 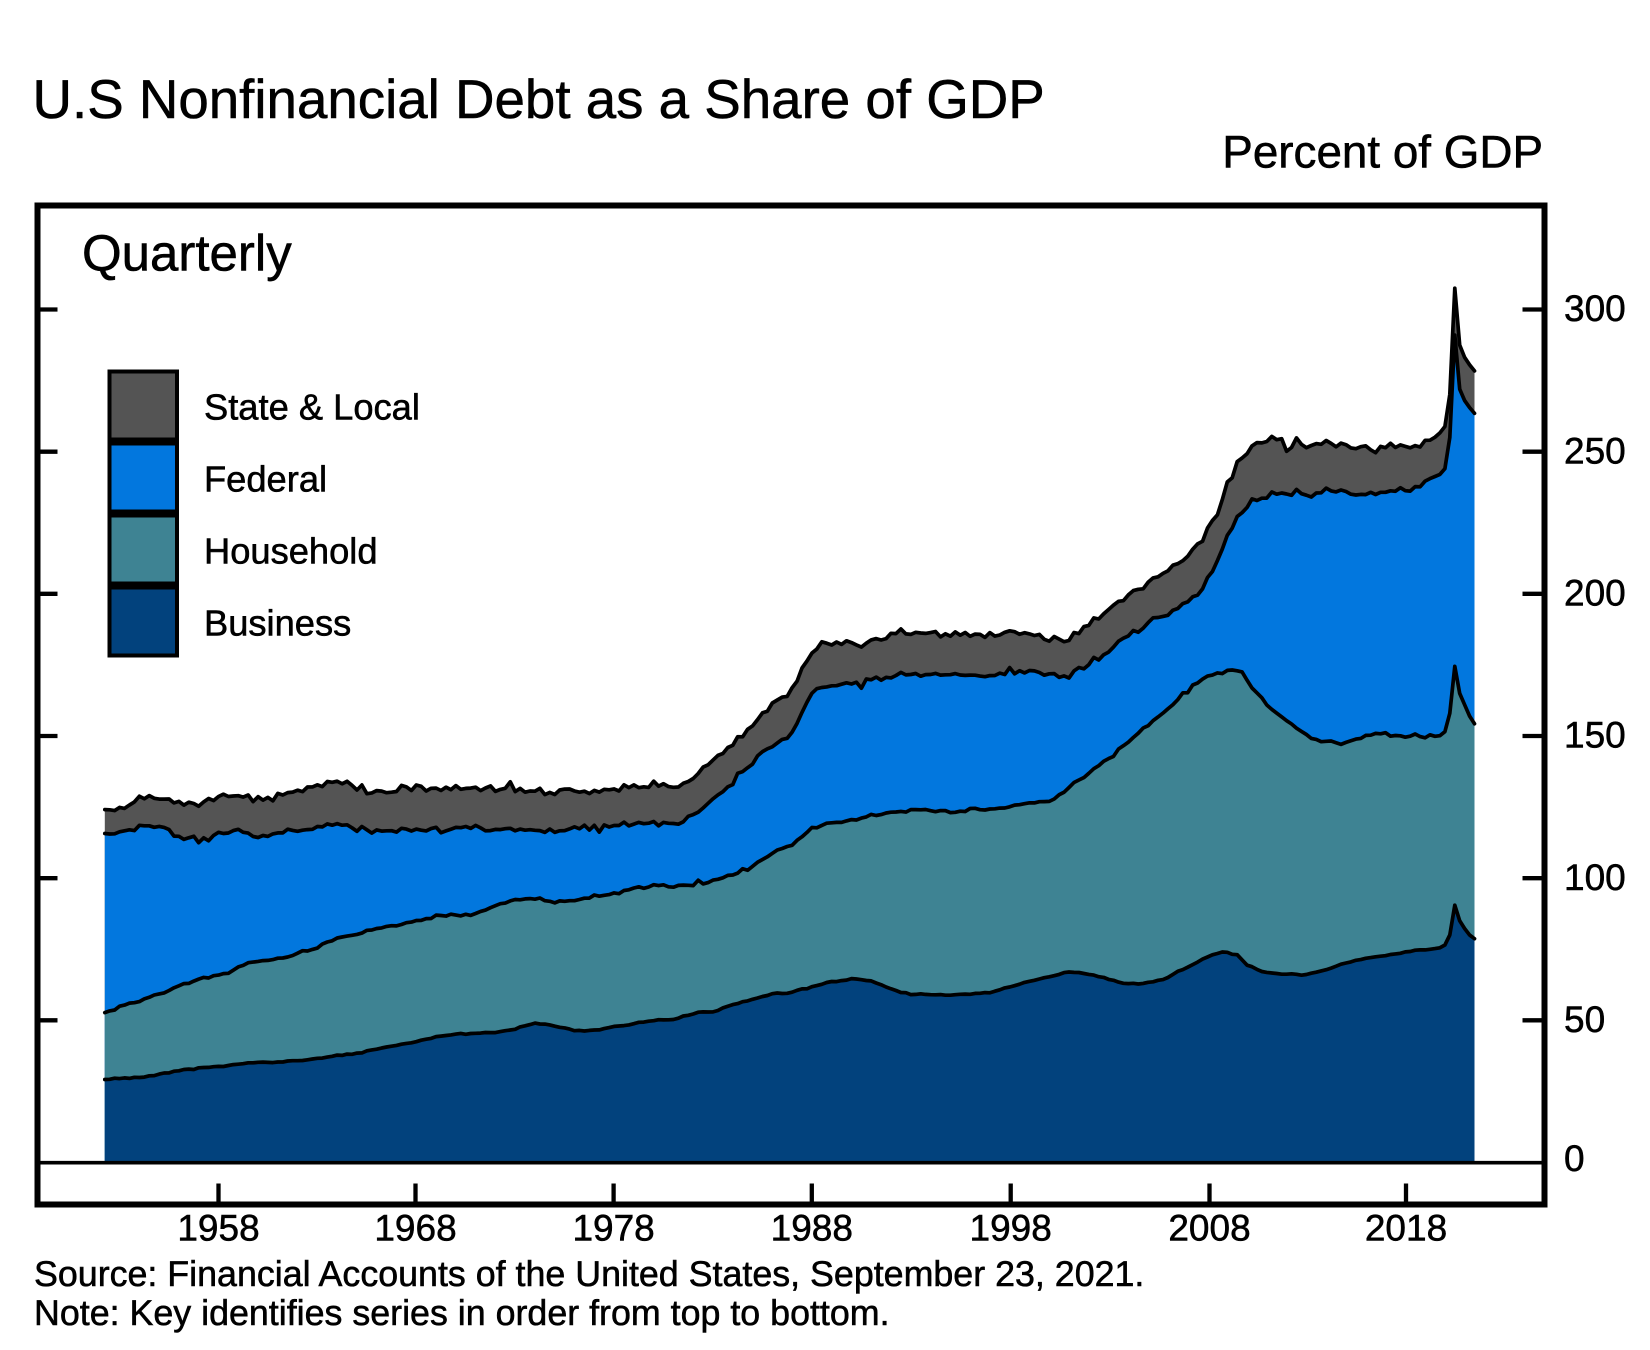 What do you see at coordinates (291, 551) in the screenshot?
I see `svg-text: Household` at bounding box center [291, 551].